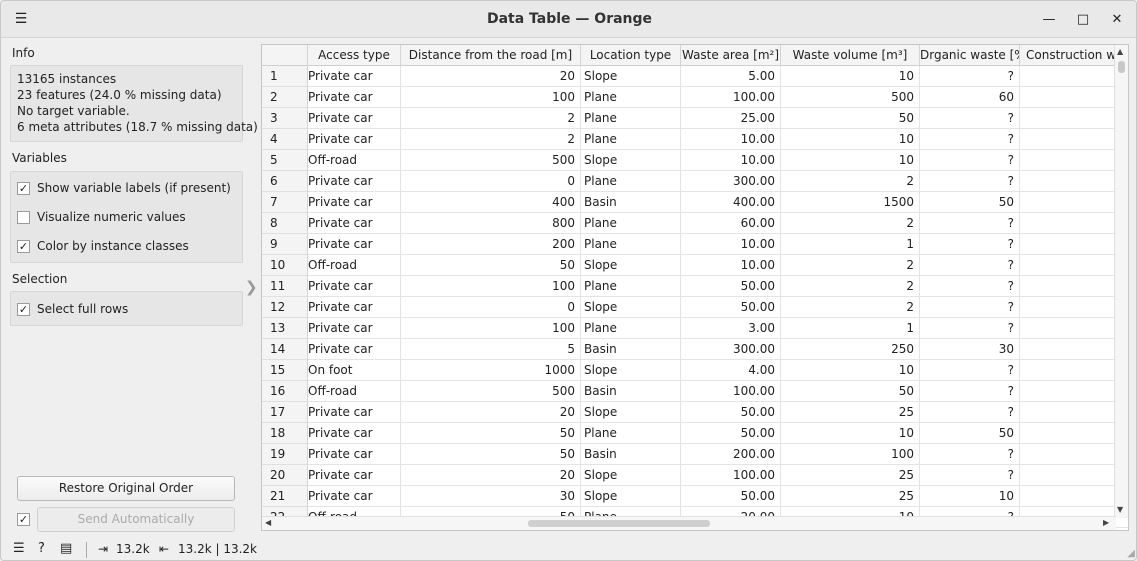 This screenshot has width=1137, height=561. I want to click on table-cell-distance: 2, so click(491, 118).